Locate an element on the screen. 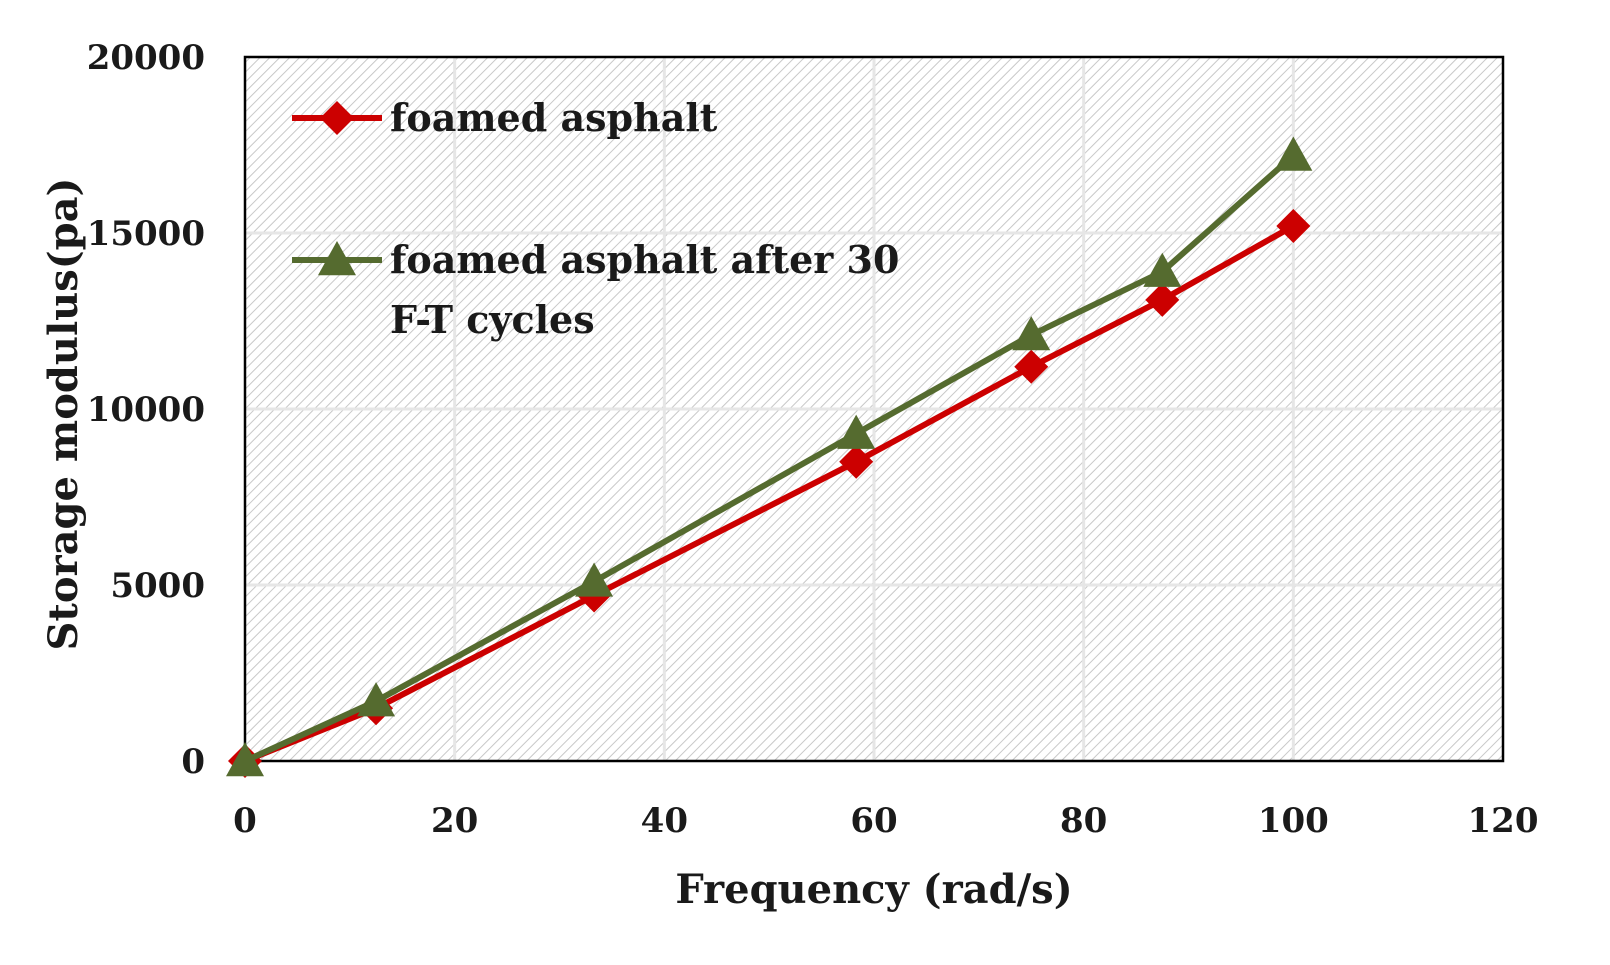 Image resolution: width=1610 pixels, height=965 pixels. x-axis-title: Frequency (rad/s) is located at coordinates (873, 889).